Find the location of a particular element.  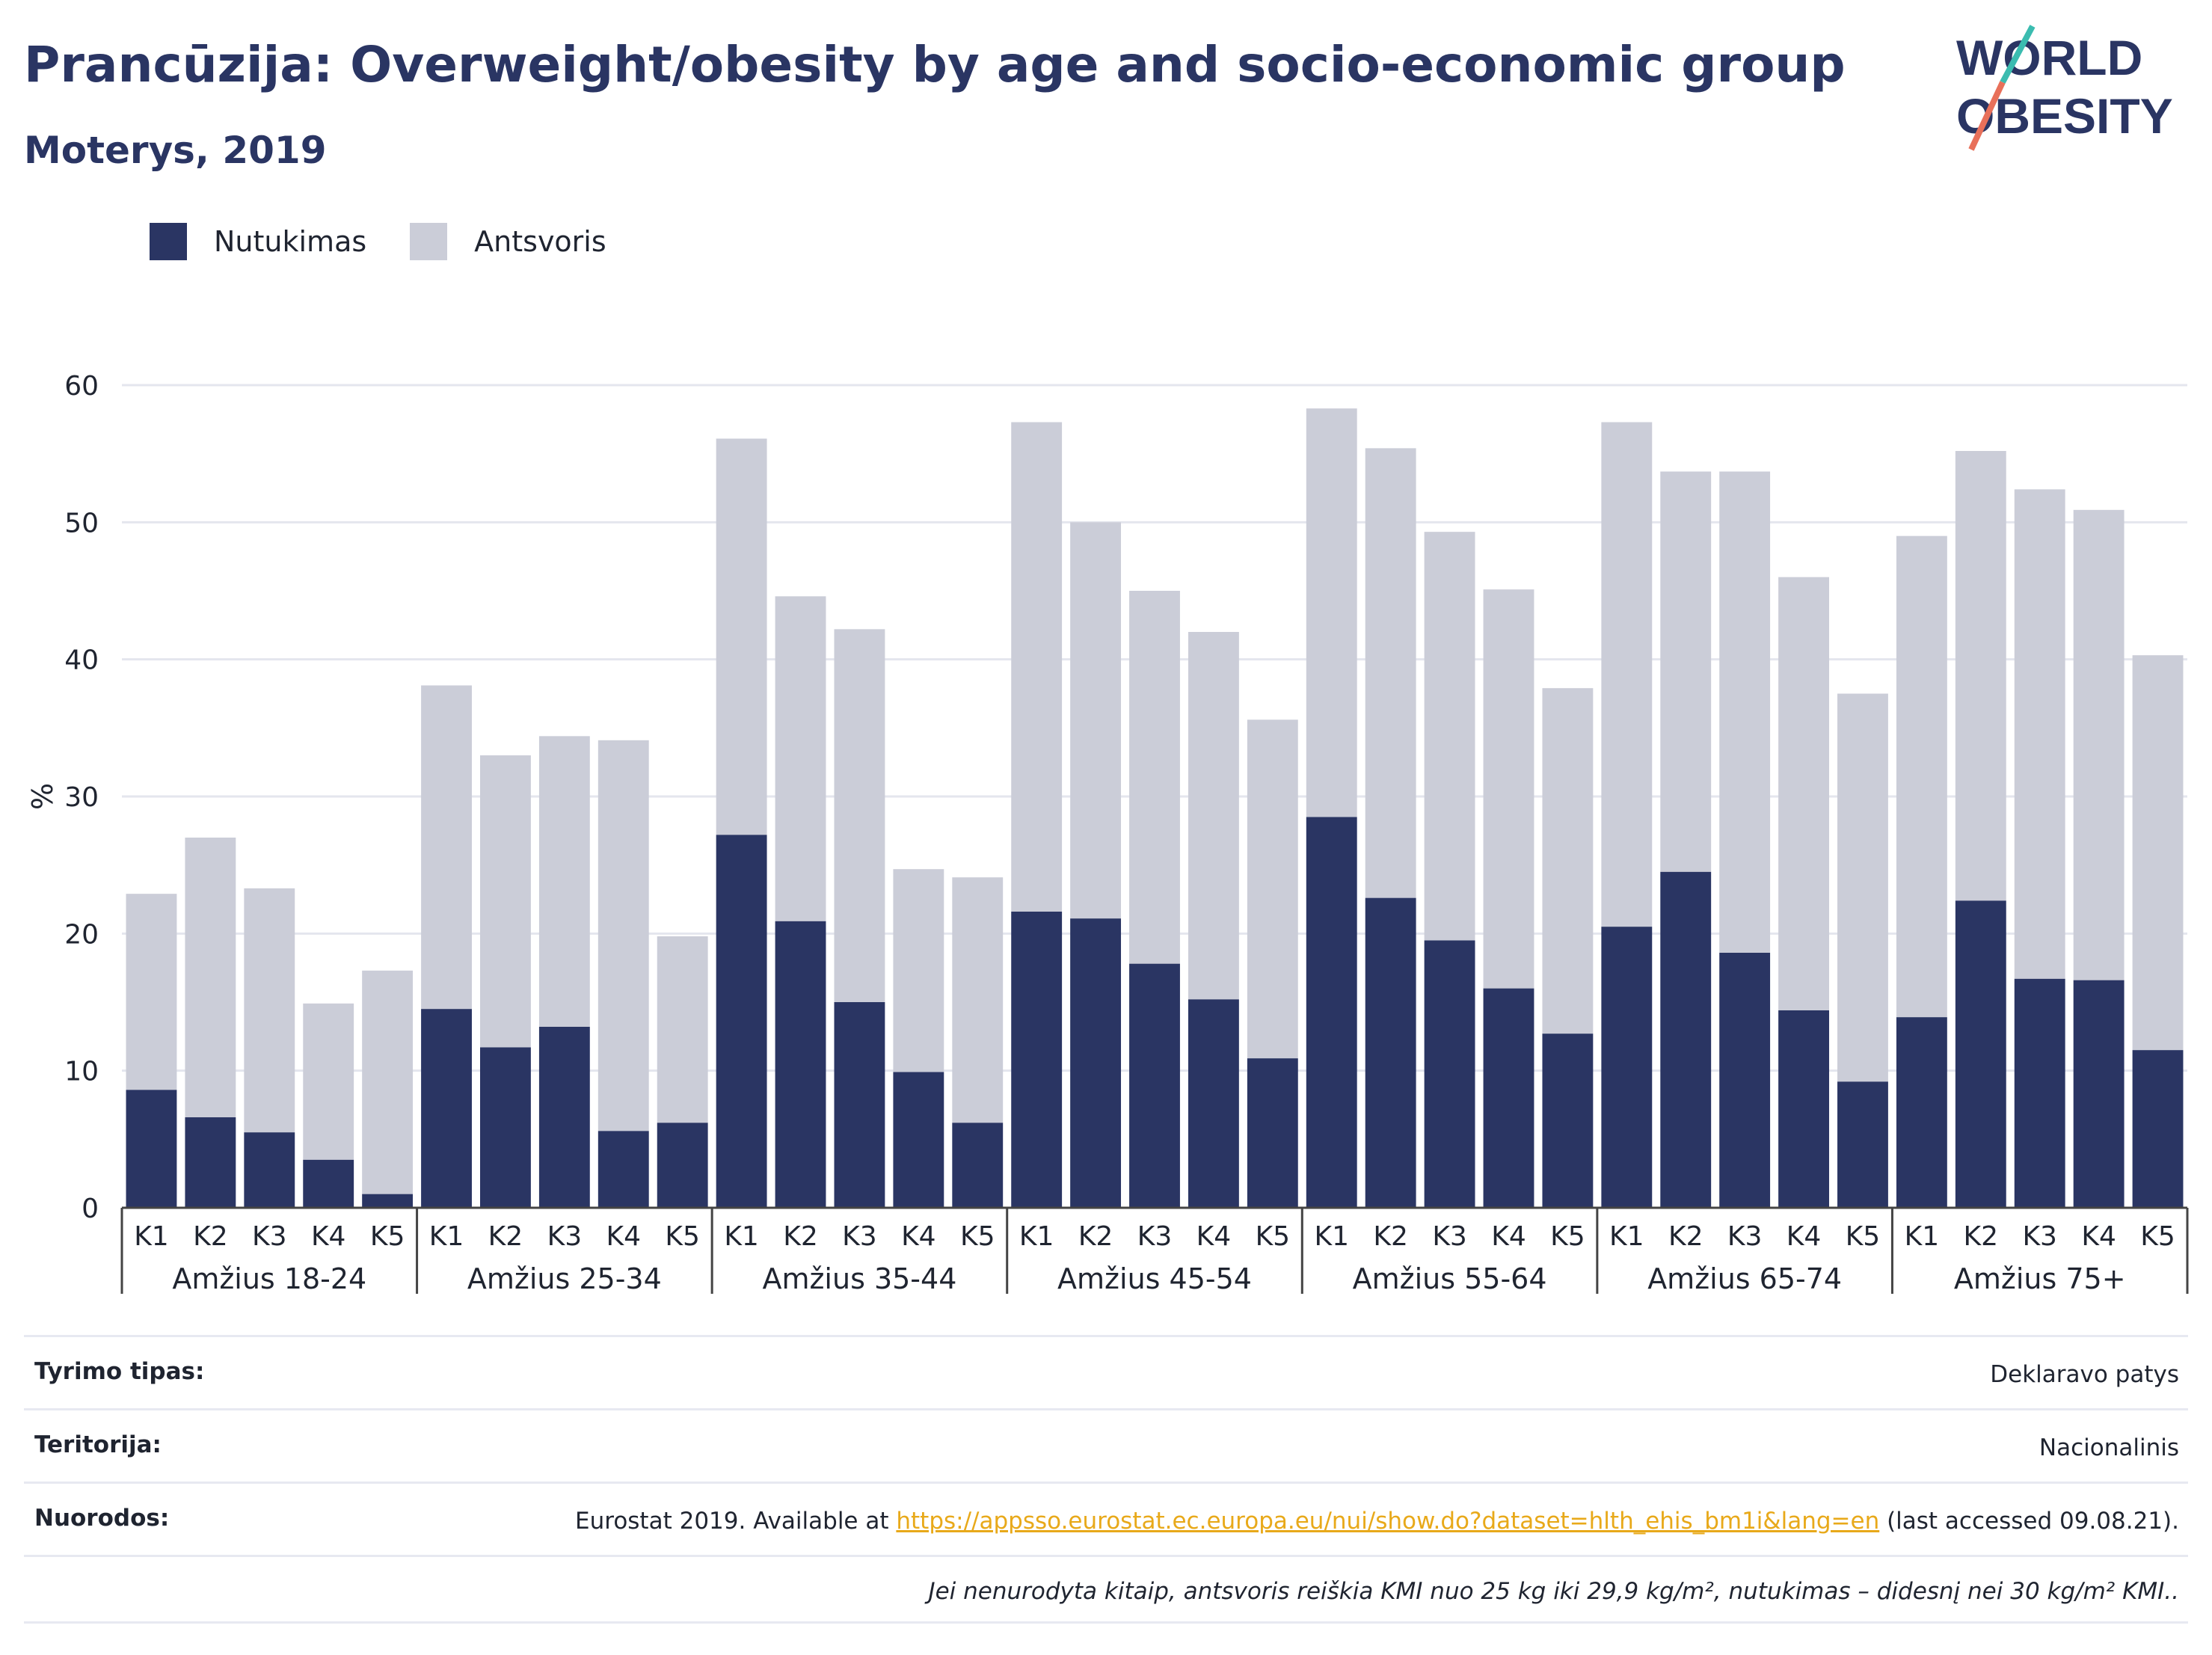

group-label: Amžius 25-34 is located at coordinates (564, 1278).